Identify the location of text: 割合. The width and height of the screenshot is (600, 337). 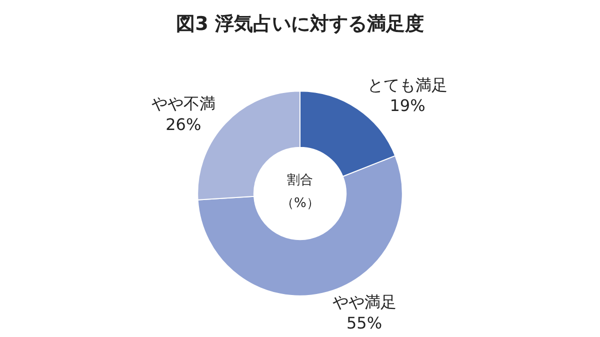
(300, 180).